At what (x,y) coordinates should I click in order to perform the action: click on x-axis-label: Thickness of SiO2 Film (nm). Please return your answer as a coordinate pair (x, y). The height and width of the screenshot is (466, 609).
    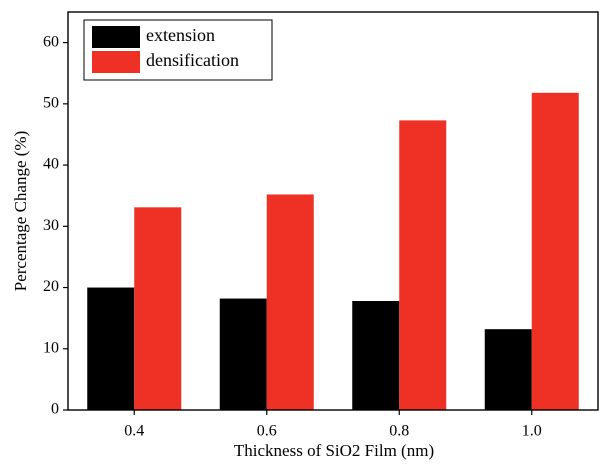
    Looking at the image, I should click on (334, 450).